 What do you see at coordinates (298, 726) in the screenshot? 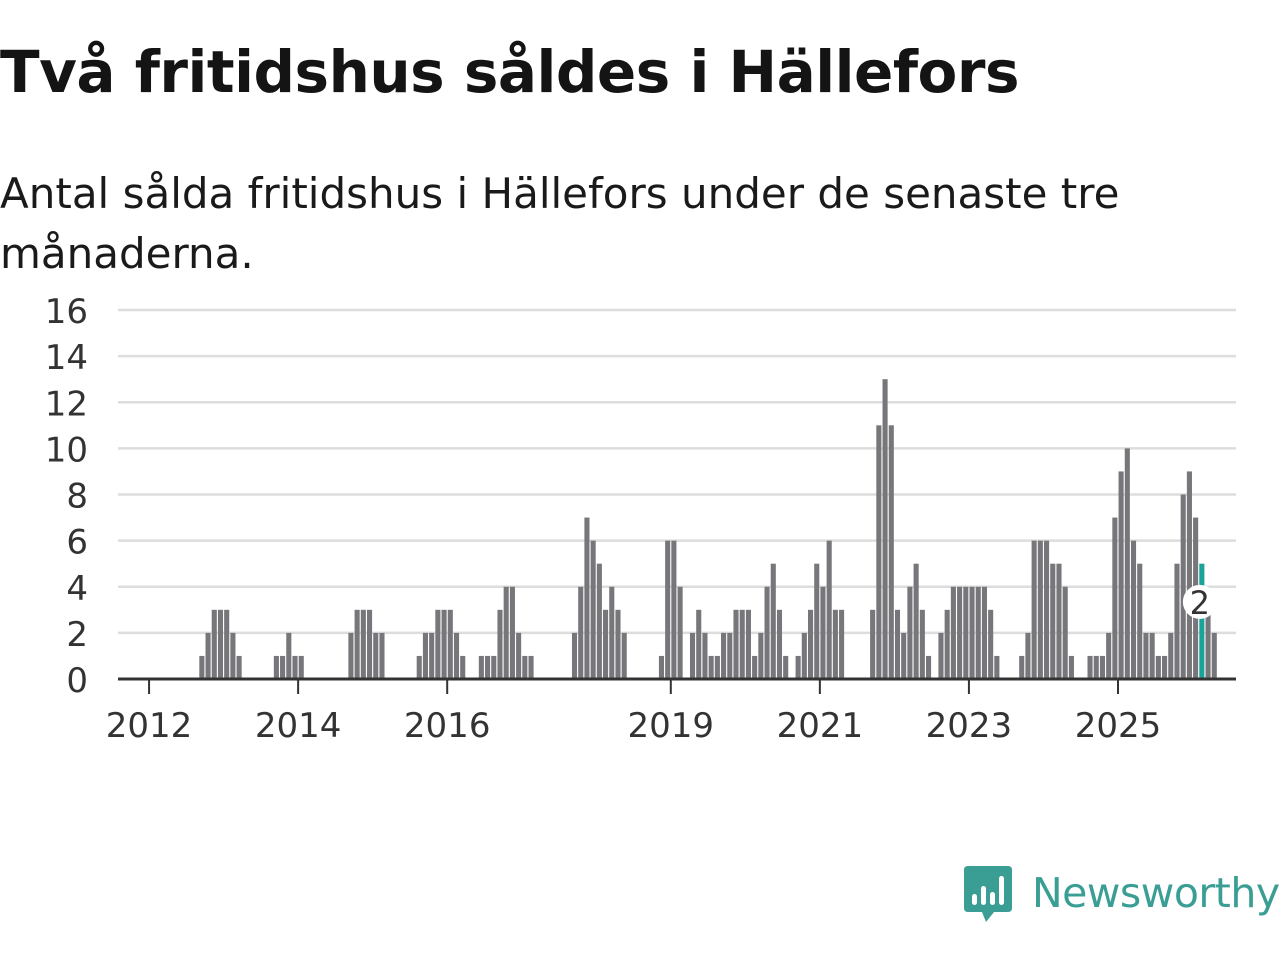
I see `x-tick-label-2014: 2014` at bounding box center [298, 726].